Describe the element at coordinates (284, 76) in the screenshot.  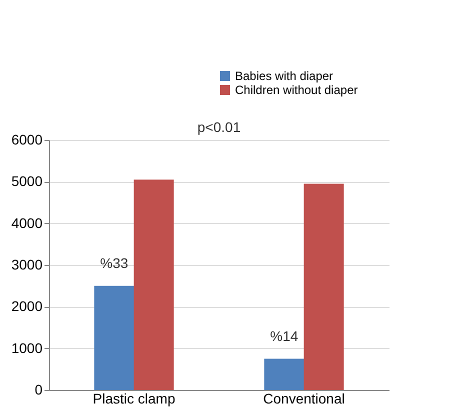
I see `legend-label: Babies with diaper` at that location.